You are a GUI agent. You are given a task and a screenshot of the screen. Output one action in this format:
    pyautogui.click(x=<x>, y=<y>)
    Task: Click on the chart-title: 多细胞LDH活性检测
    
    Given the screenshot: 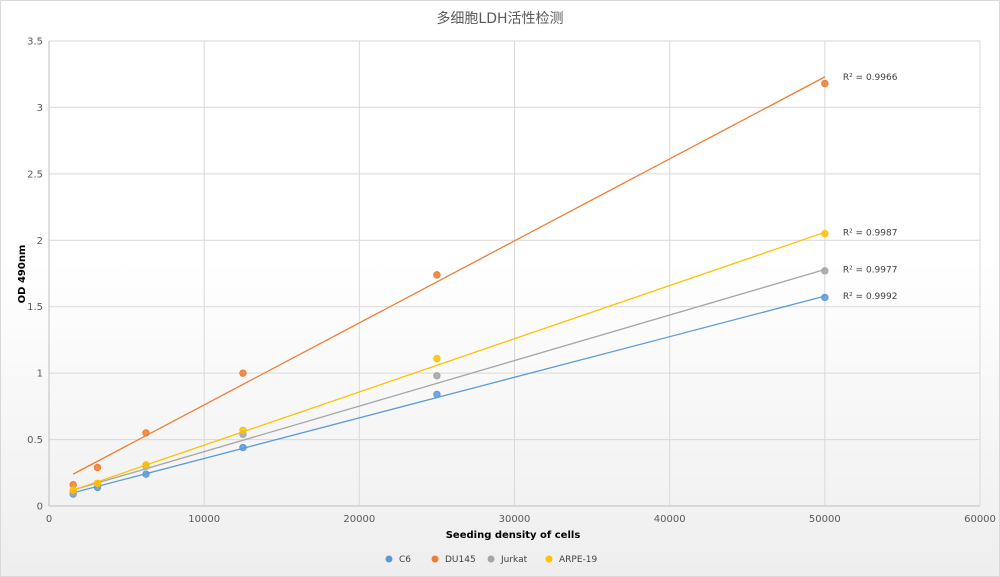 What is the action you would take?
    pyautogui.click(x=499, y=18)
    